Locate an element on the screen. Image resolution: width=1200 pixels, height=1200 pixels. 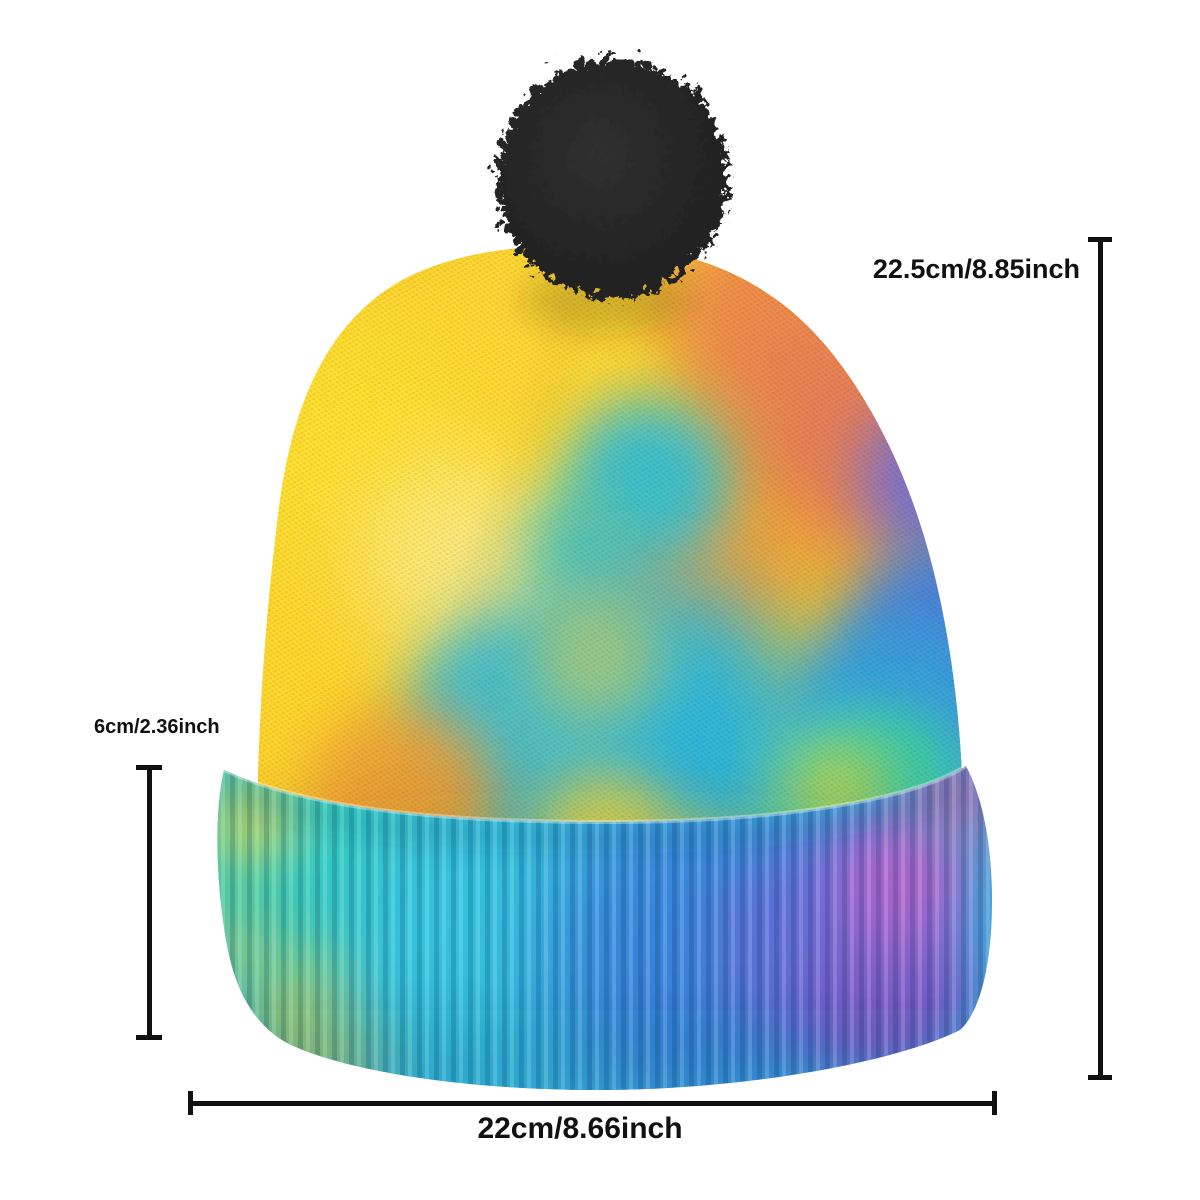
height-dimension-label: 22.5cm/8.85inch is located at coordinates (976, 269).